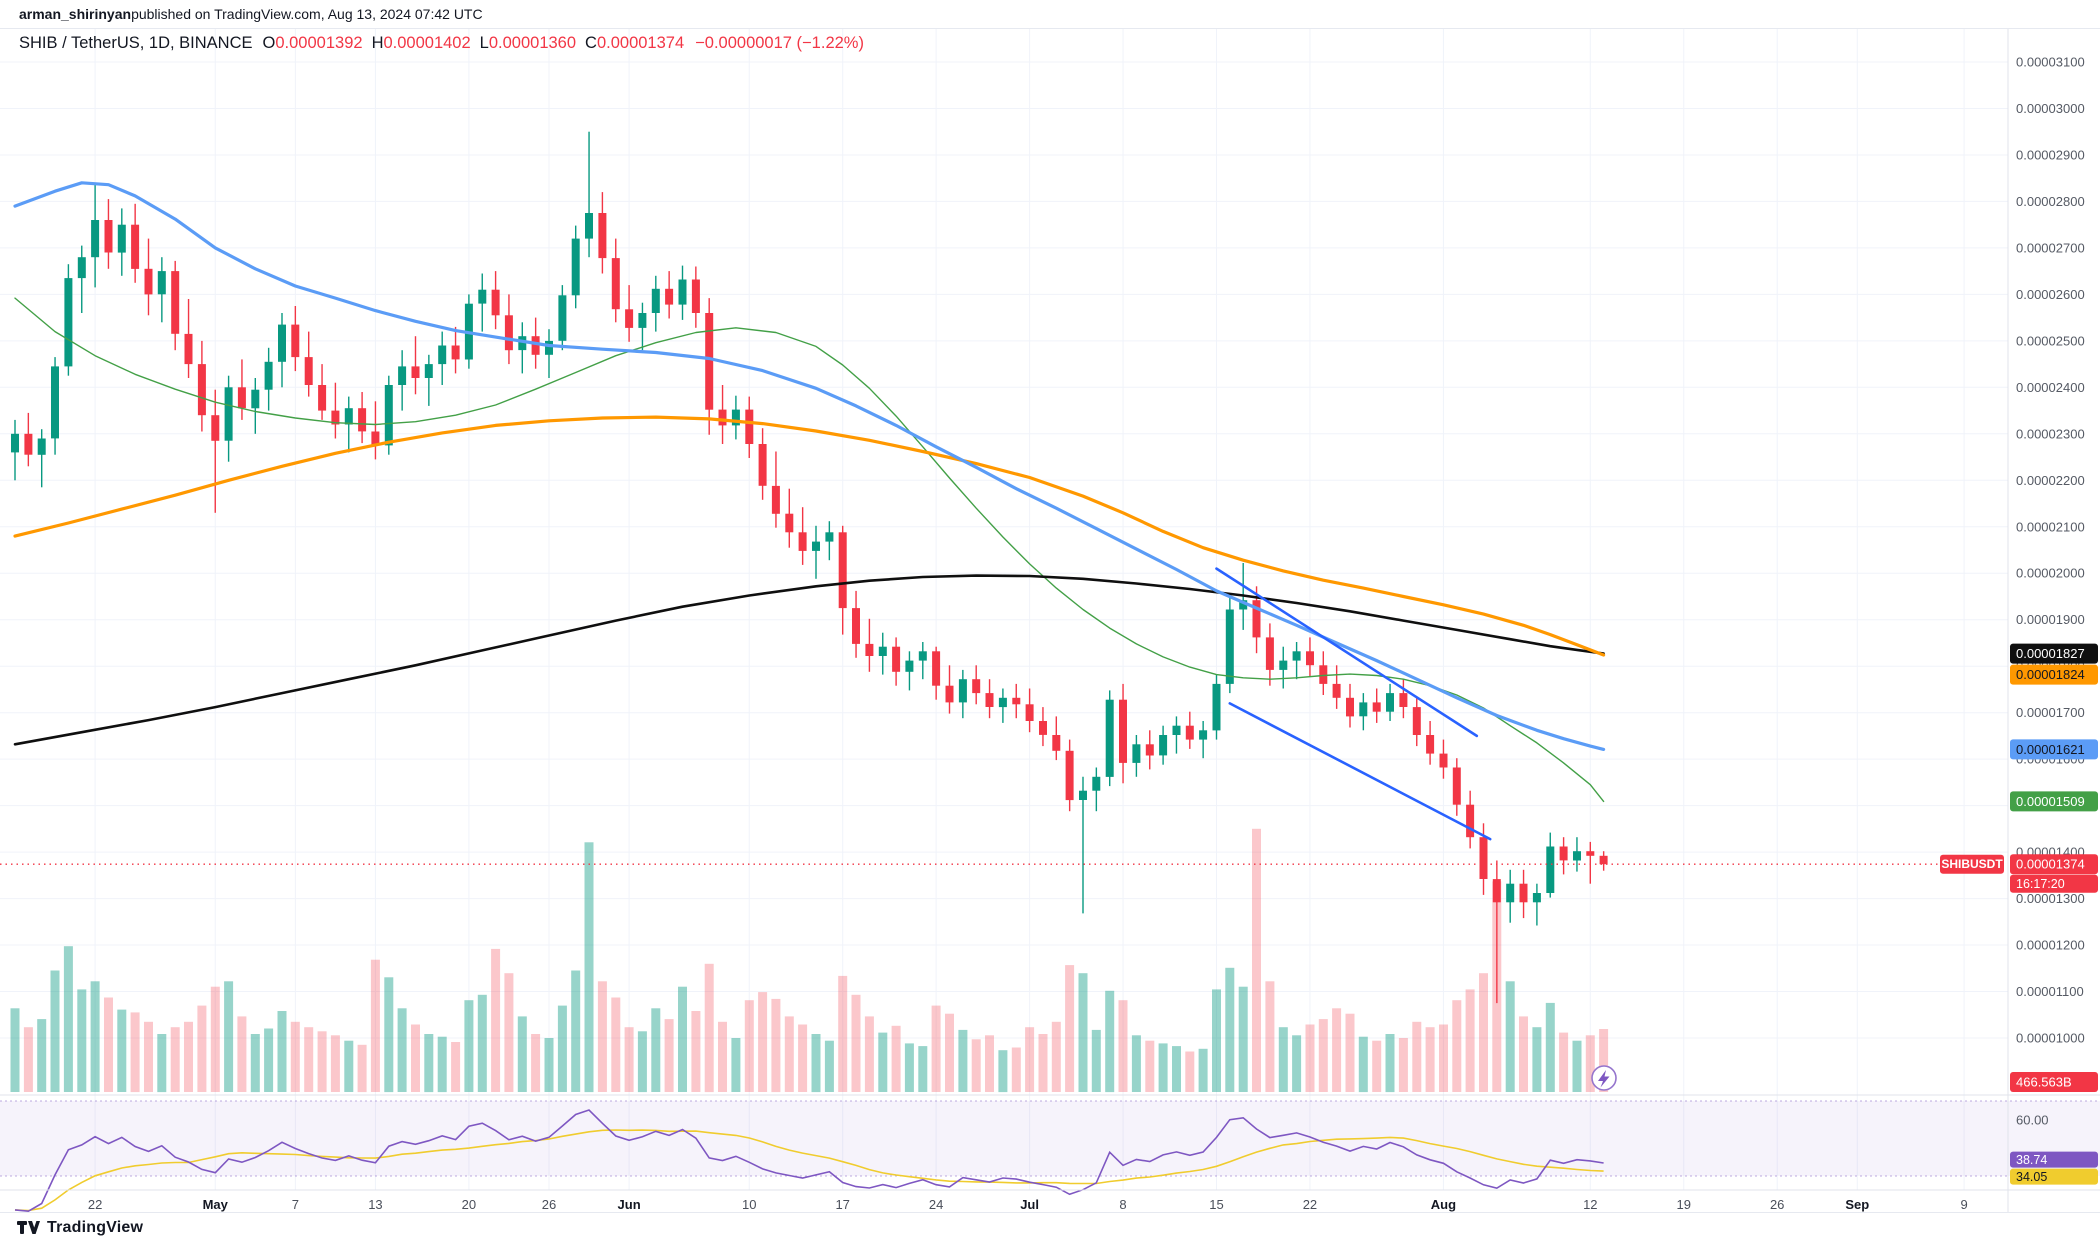  Describe the element at coordinates (1050, 1201) in the screenshot. I see `time-axis` at that location.